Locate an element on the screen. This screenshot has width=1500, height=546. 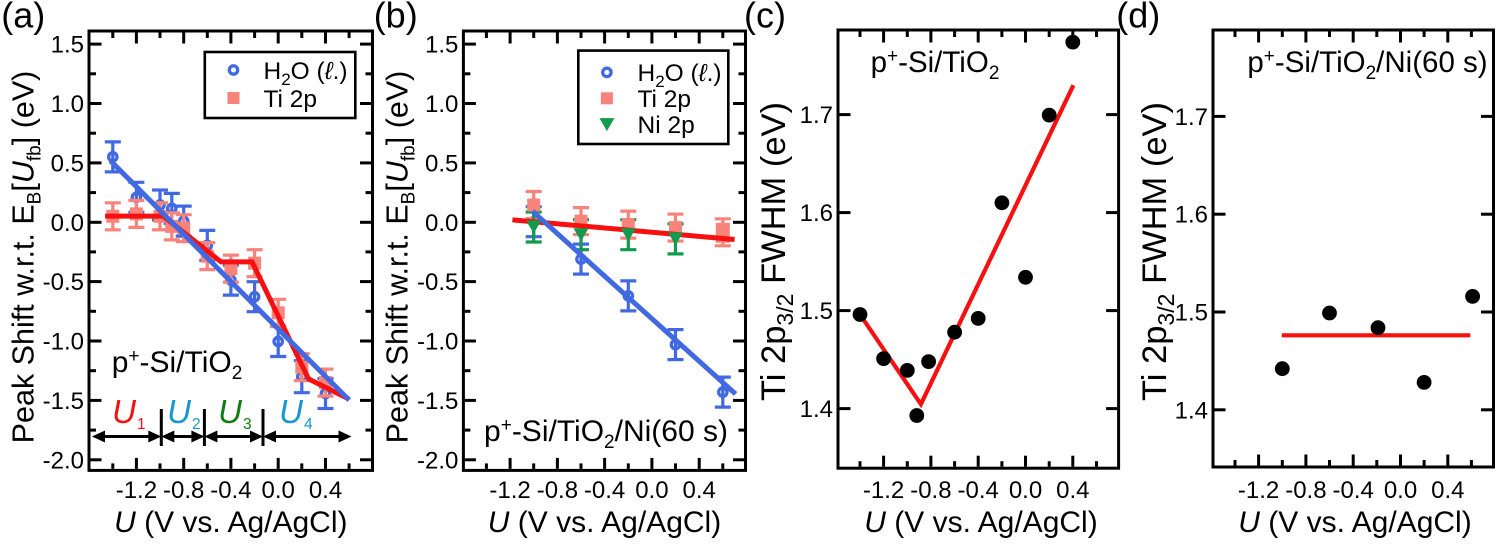
svg-text: (d) is located at coordinates (1138, 18).